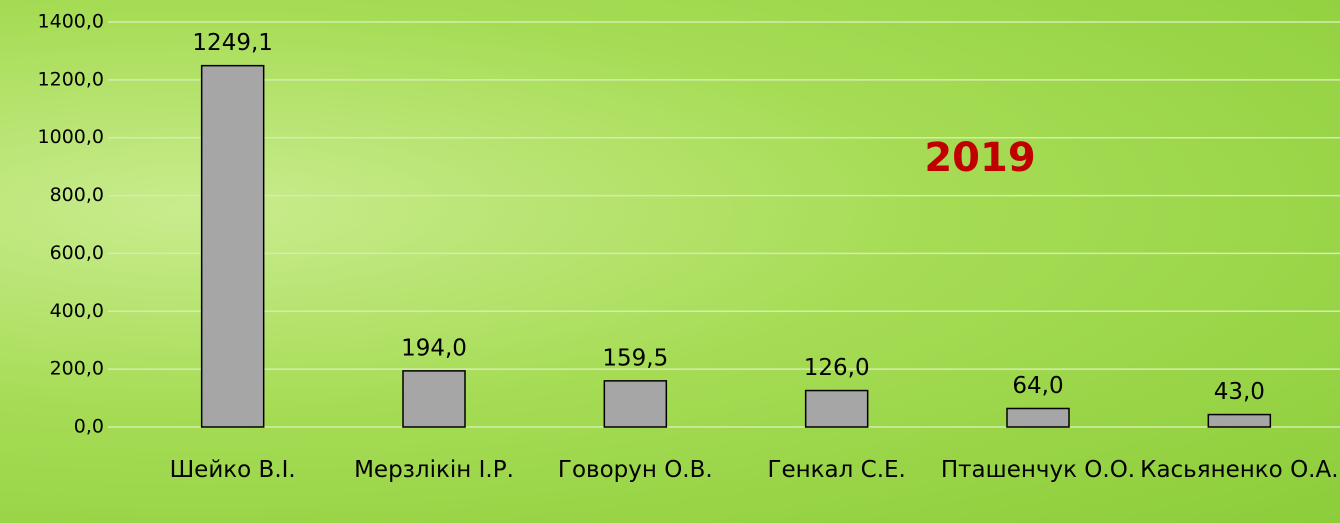  Describe the element at coordinates (1239, 392) in the screenshot. I see `value-label: 43,0` at that location.